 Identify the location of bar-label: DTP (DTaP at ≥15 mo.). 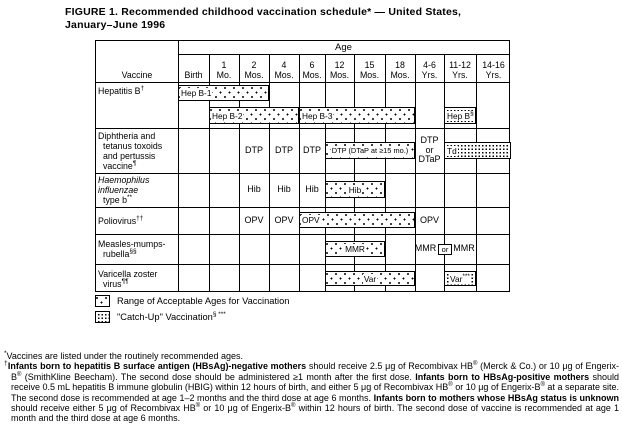
(370, 150).